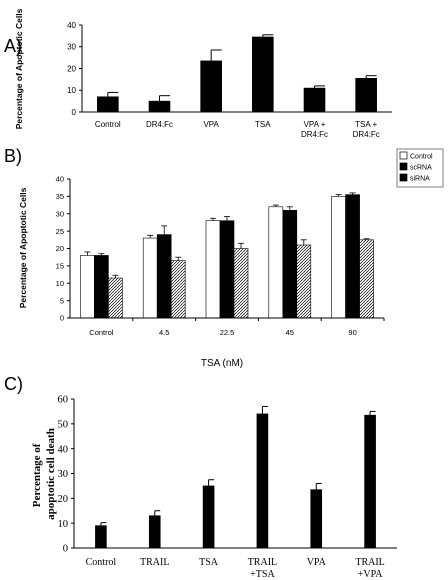 The width and height of the screenshot is (448, 580). Describe the element at coordinates (366, 129) in the screenshot. I see `x-tick-label: TSA + DR4:Fc` at that location.